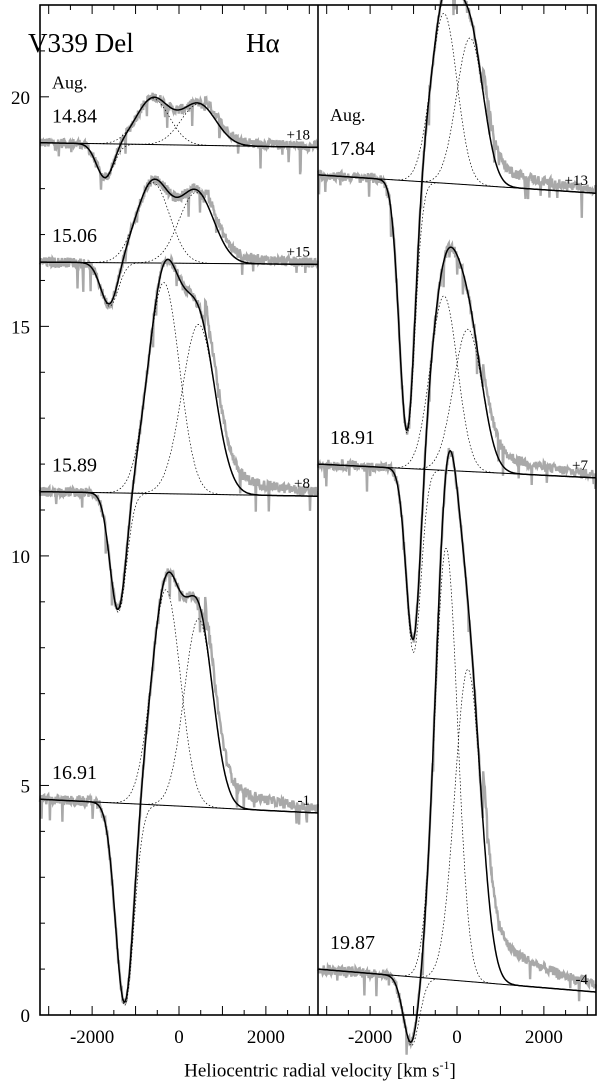 The image size is (600, 1089). Describe the element at coordinates (30, 538) in the screenshot. I see `y-axis: 0 5 10 15 20` at that location.